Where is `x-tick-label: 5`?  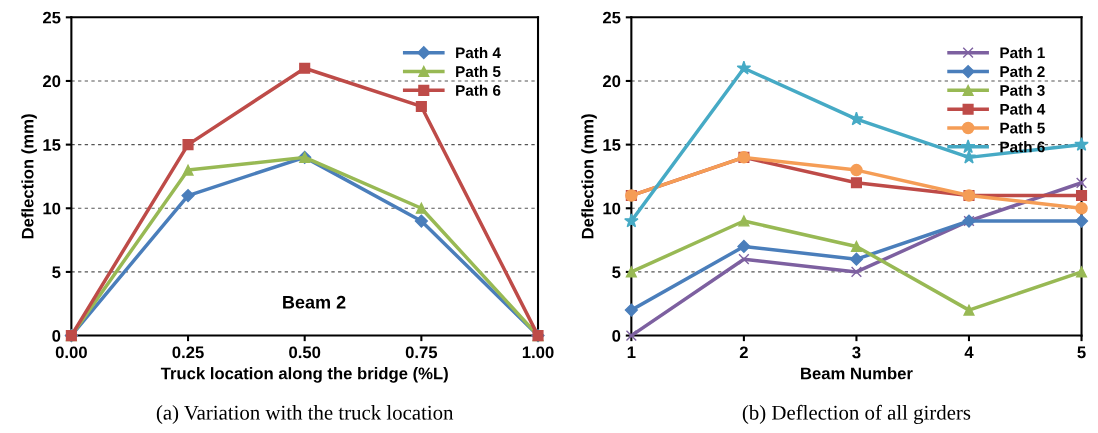 x-tick-label: 5 is located at coordinates (1081, 352).